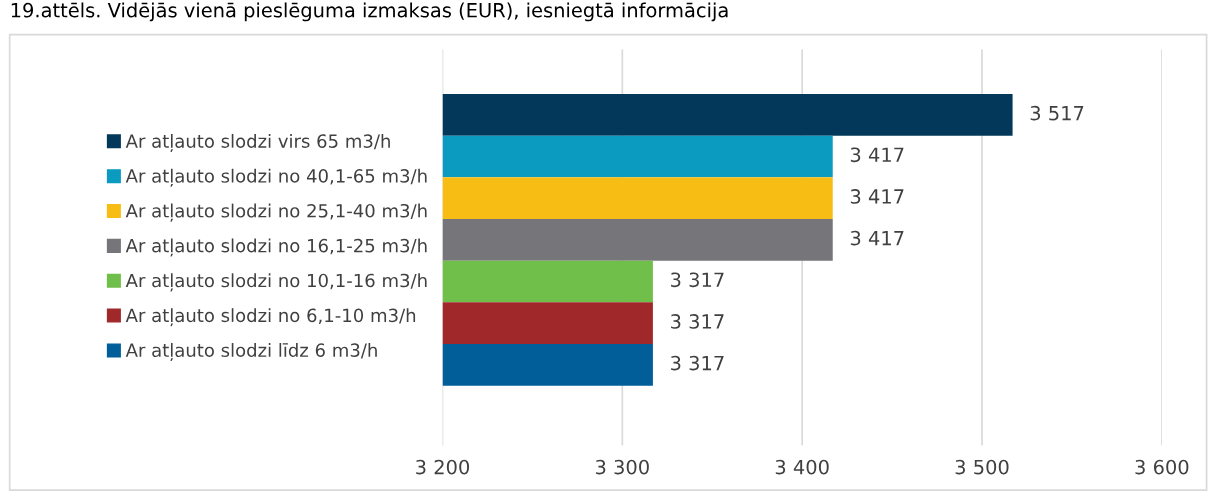  I want to click on x-tick-label: 3 300, so click(622, 467).